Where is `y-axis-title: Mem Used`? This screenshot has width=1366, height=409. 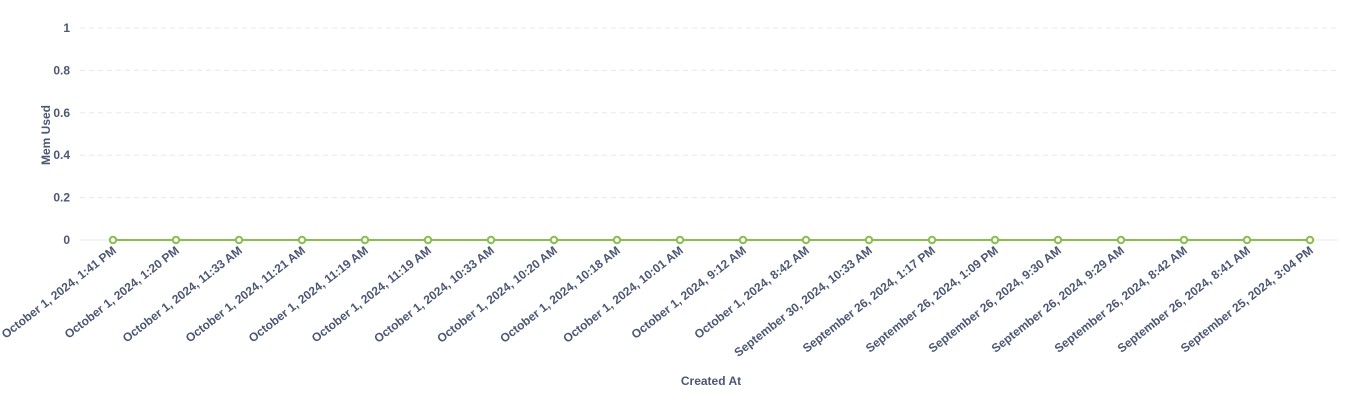
y-axis-title: Mem Used is located at coordinates (46, 135).